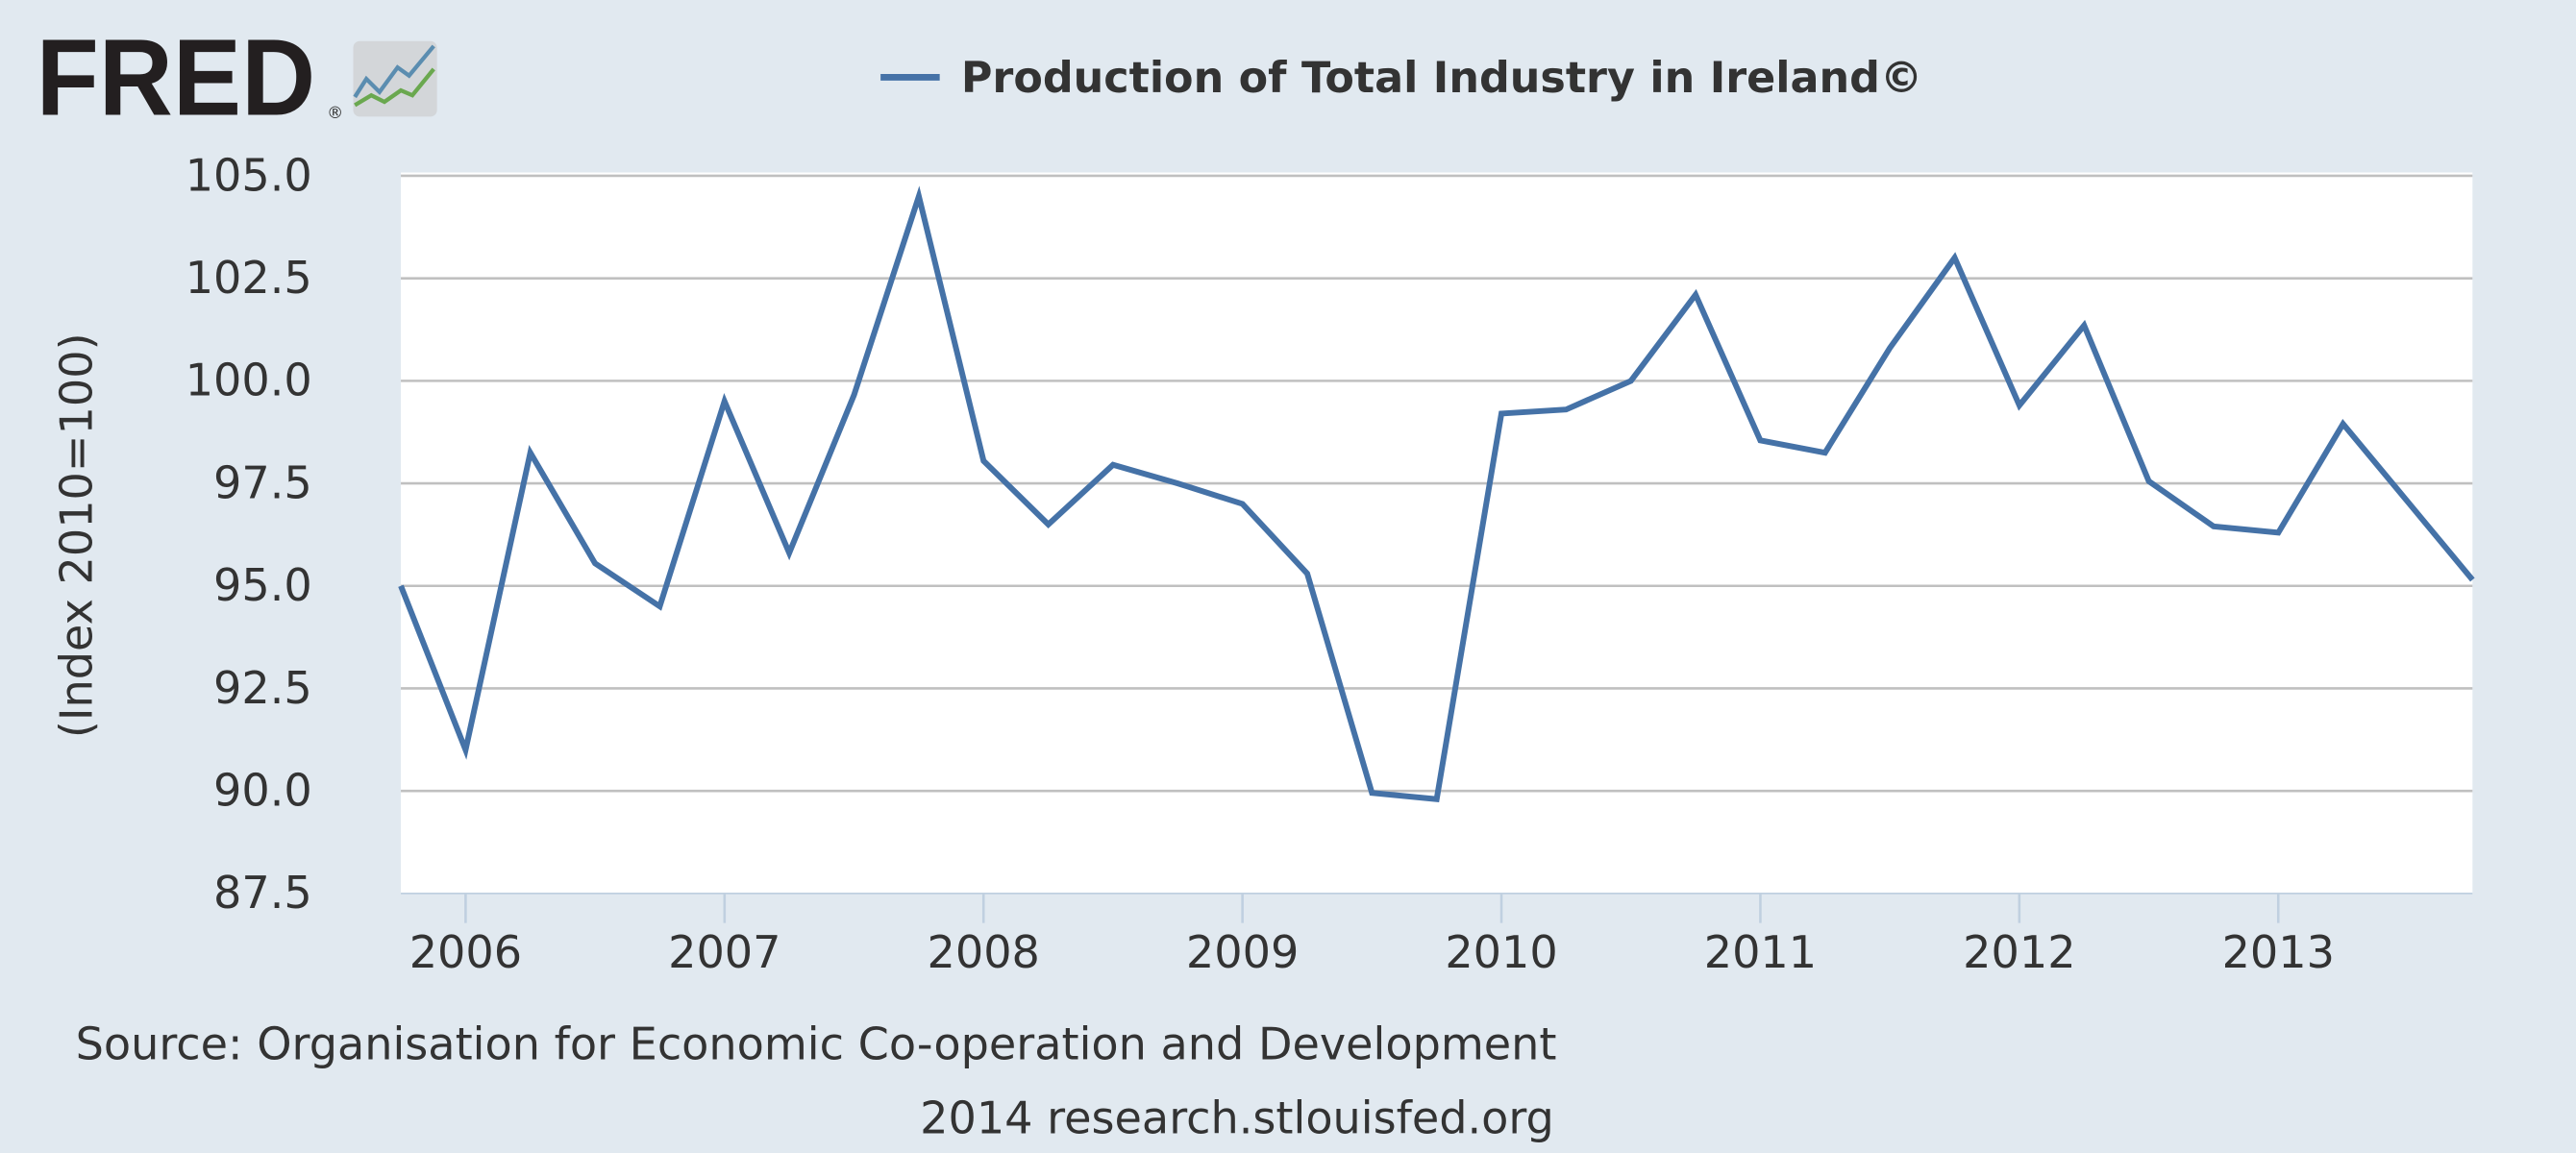  Describe the element at coordinates (1501, 952) in the screenshot. I see `x-tick-label: 2010` at that location.